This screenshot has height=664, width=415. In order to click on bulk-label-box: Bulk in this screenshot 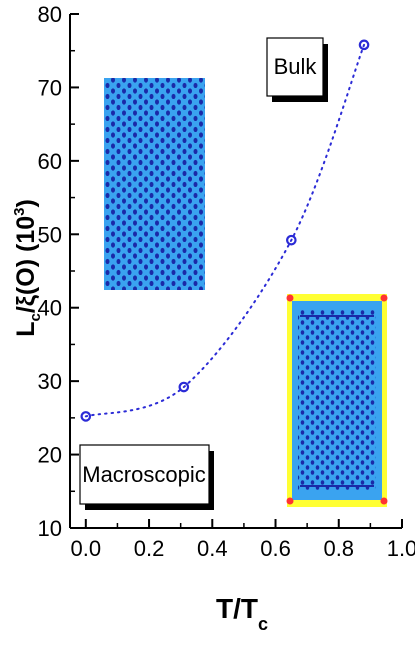, I will do `click(297, 69)`.